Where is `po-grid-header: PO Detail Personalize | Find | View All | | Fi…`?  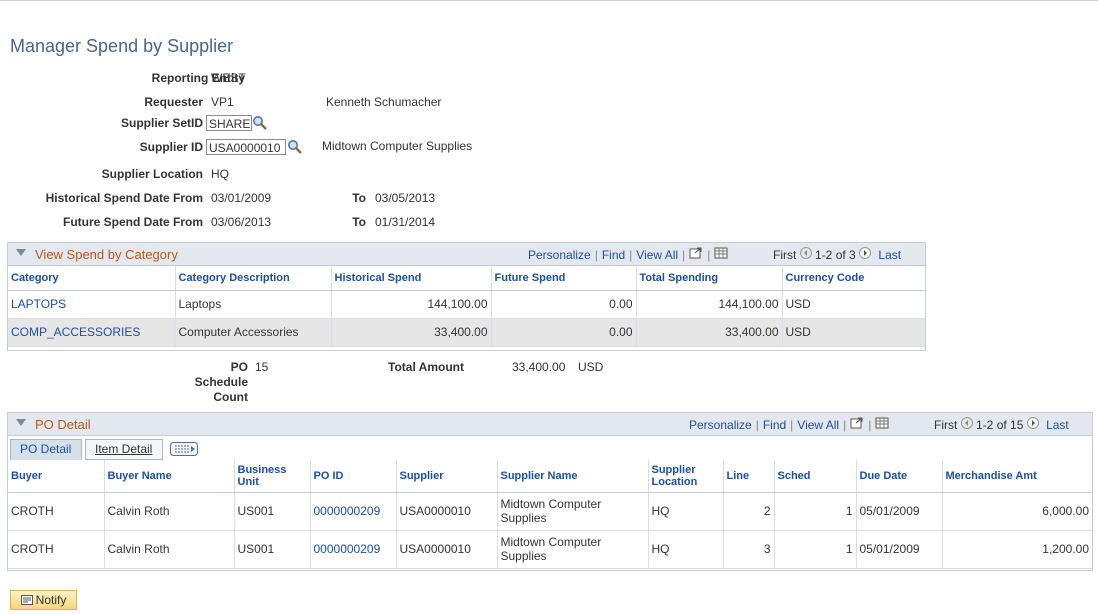
po-grid-header: PO Detail Personalize | Find | View All | | Fi… is located at coordinates (550, 424).